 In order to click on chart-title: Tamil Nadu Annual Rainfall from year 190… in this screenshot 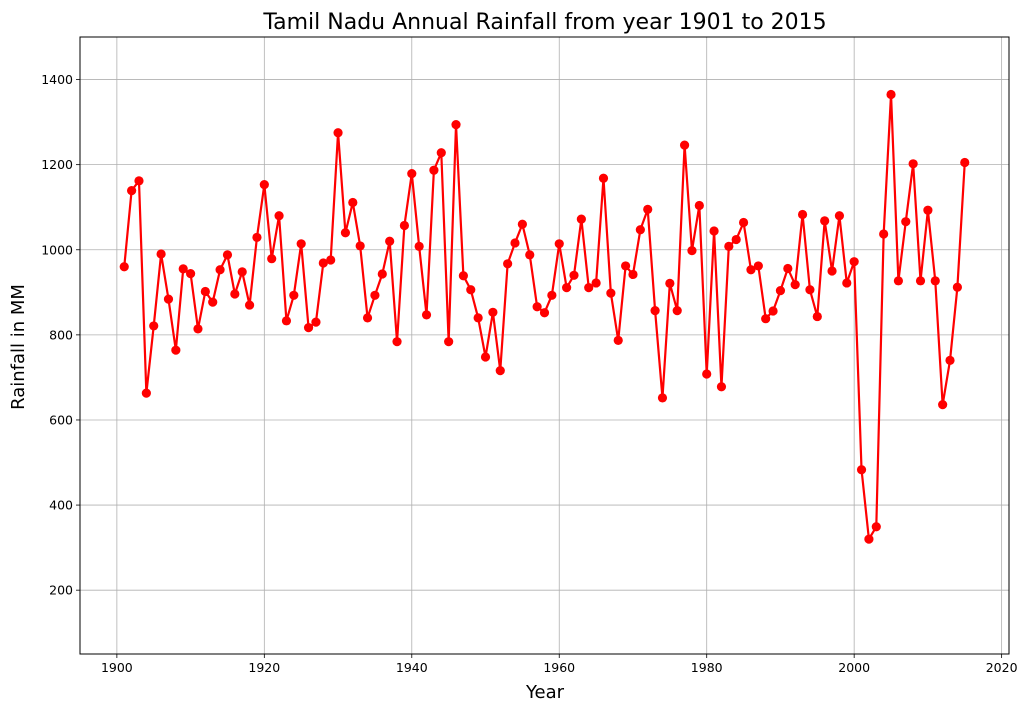, I will do `click(544, 22)`.